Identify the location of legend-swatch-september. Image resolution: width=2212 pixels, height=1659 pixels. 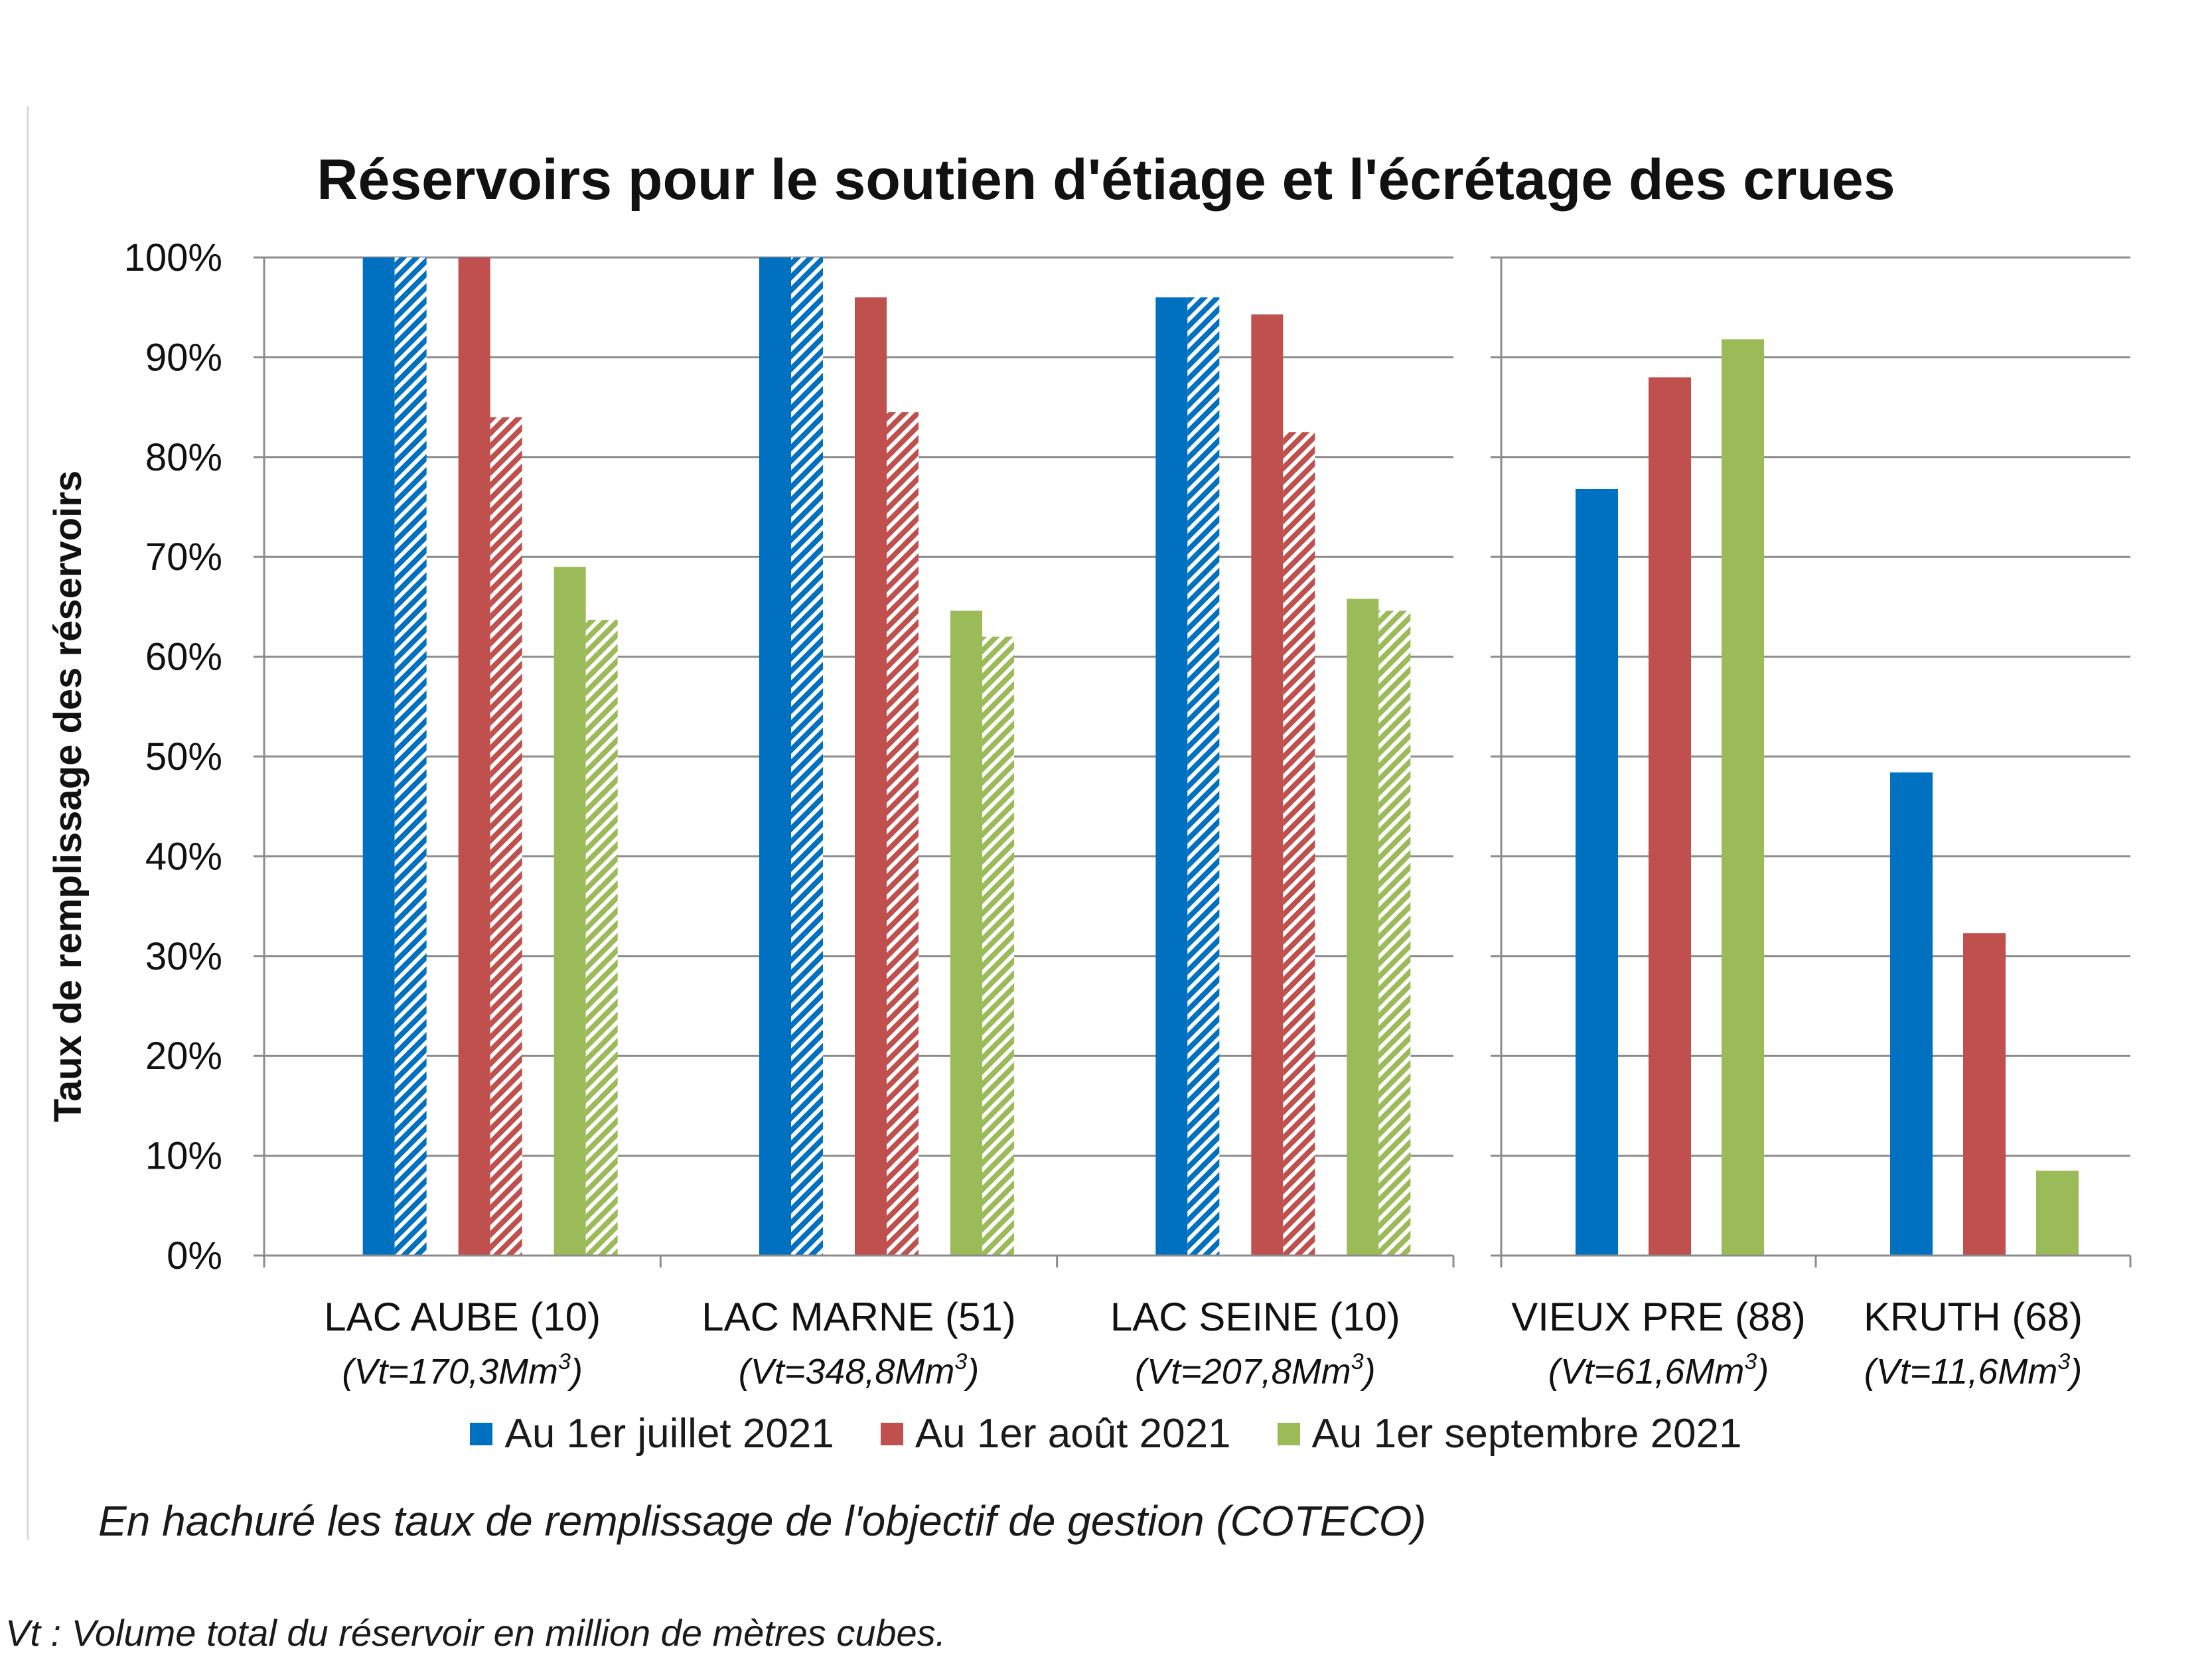
(1288, 1433).